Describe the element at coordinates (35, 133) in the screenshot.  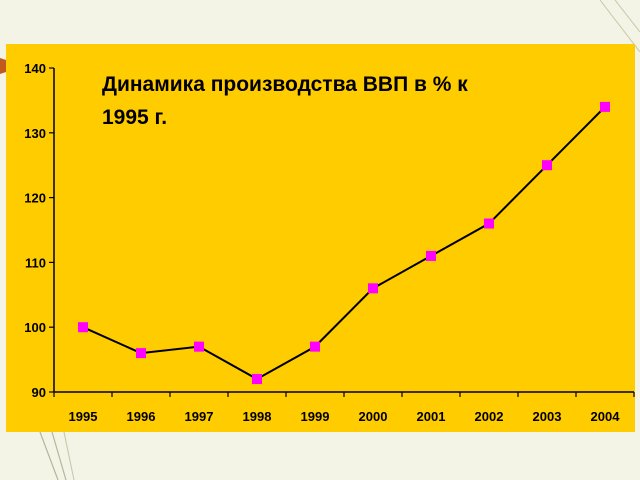
I see `y-tick-label: 130` at that location.